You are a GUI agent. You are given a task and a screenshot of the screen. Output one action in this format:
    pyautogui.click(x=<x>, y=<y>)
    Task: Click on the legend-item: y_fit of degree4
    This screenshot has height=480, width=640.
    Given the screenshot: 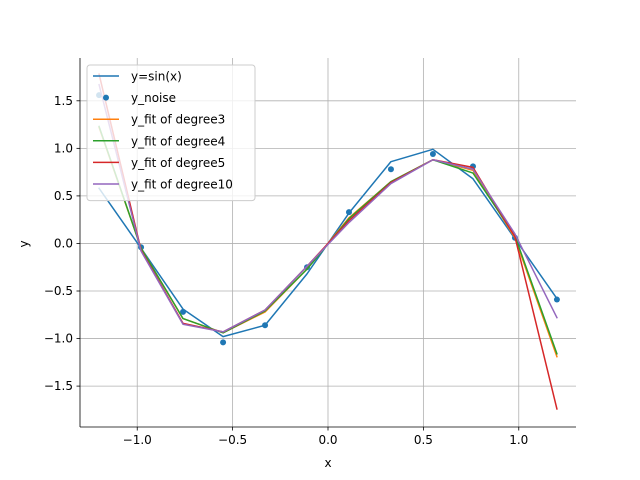 What is the action you would take?
    pyautogui.click(x=159, y=141)
    